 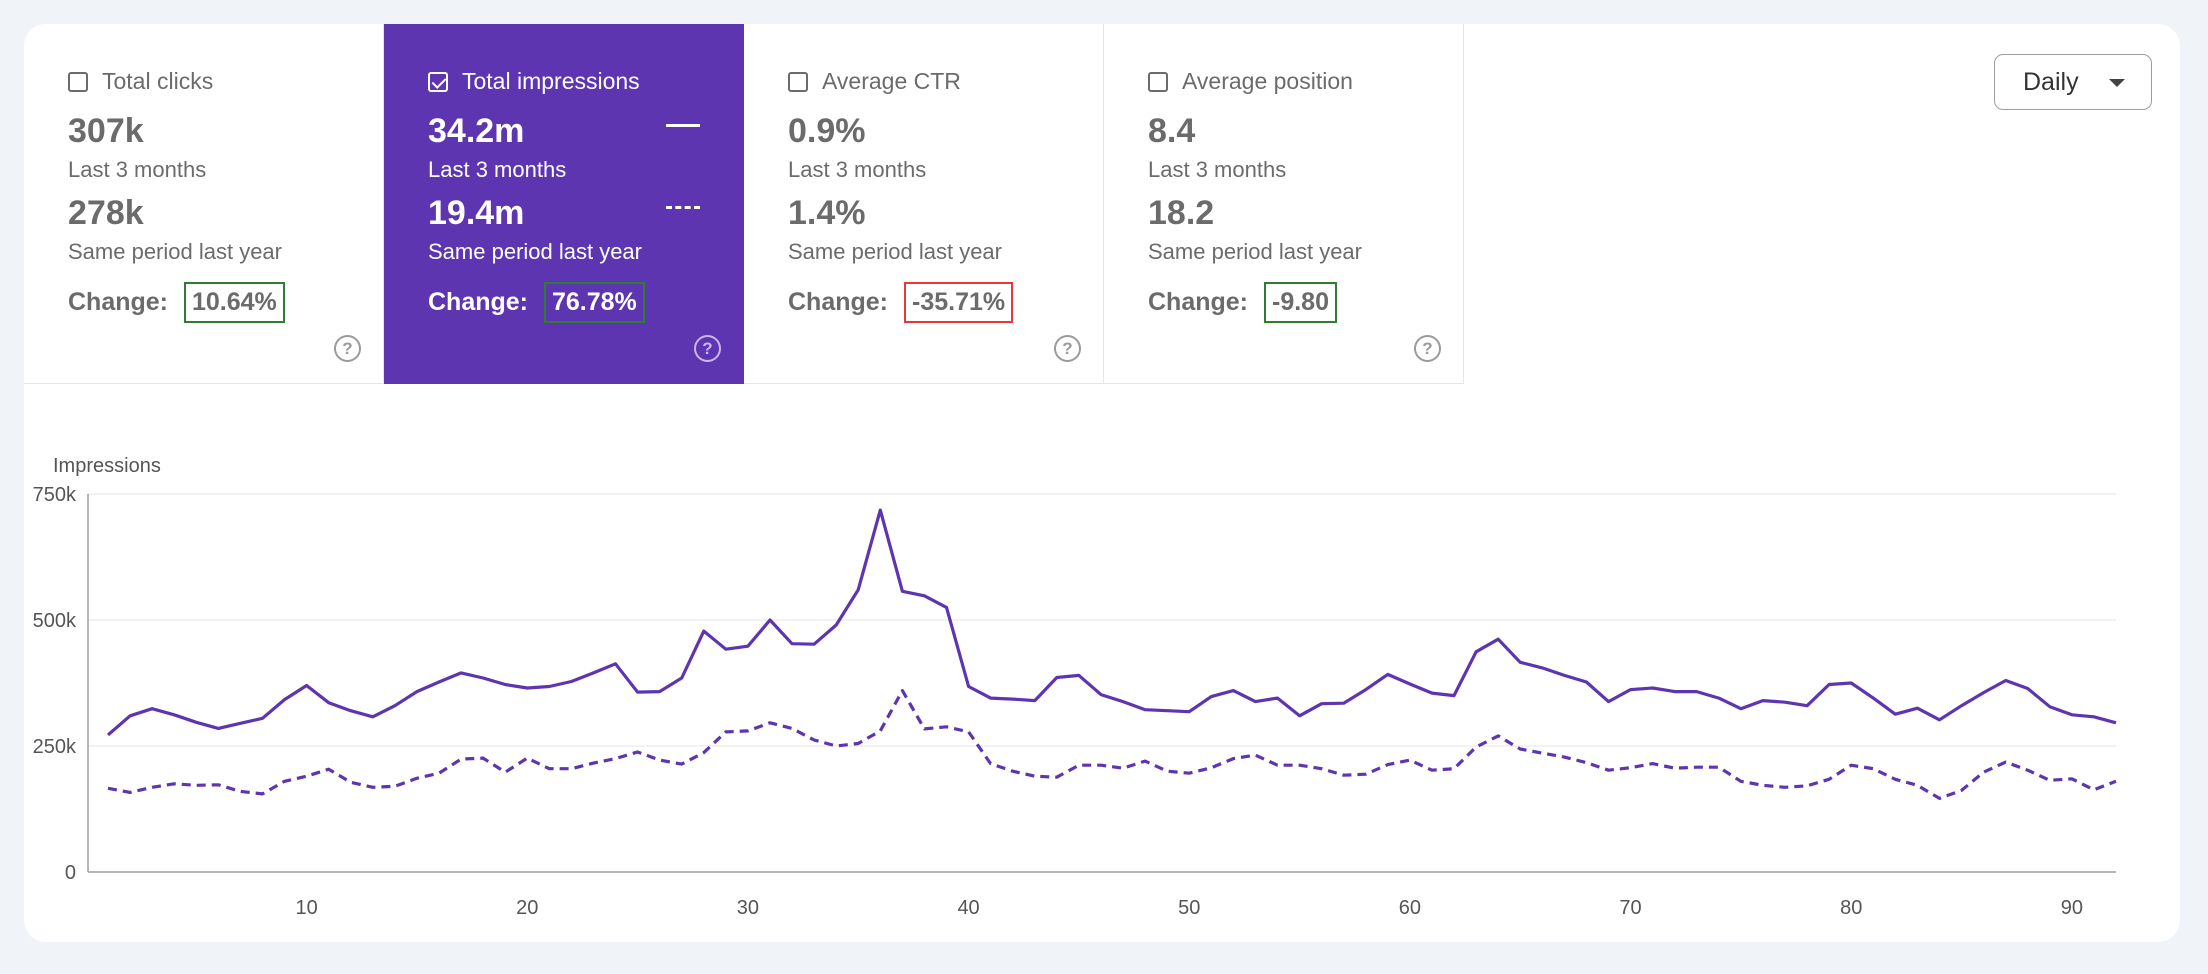 What do you see at coordinates (306, 908) in the screenshot?
I see `x-tick-label: 10` at bounding box center [306, 908].